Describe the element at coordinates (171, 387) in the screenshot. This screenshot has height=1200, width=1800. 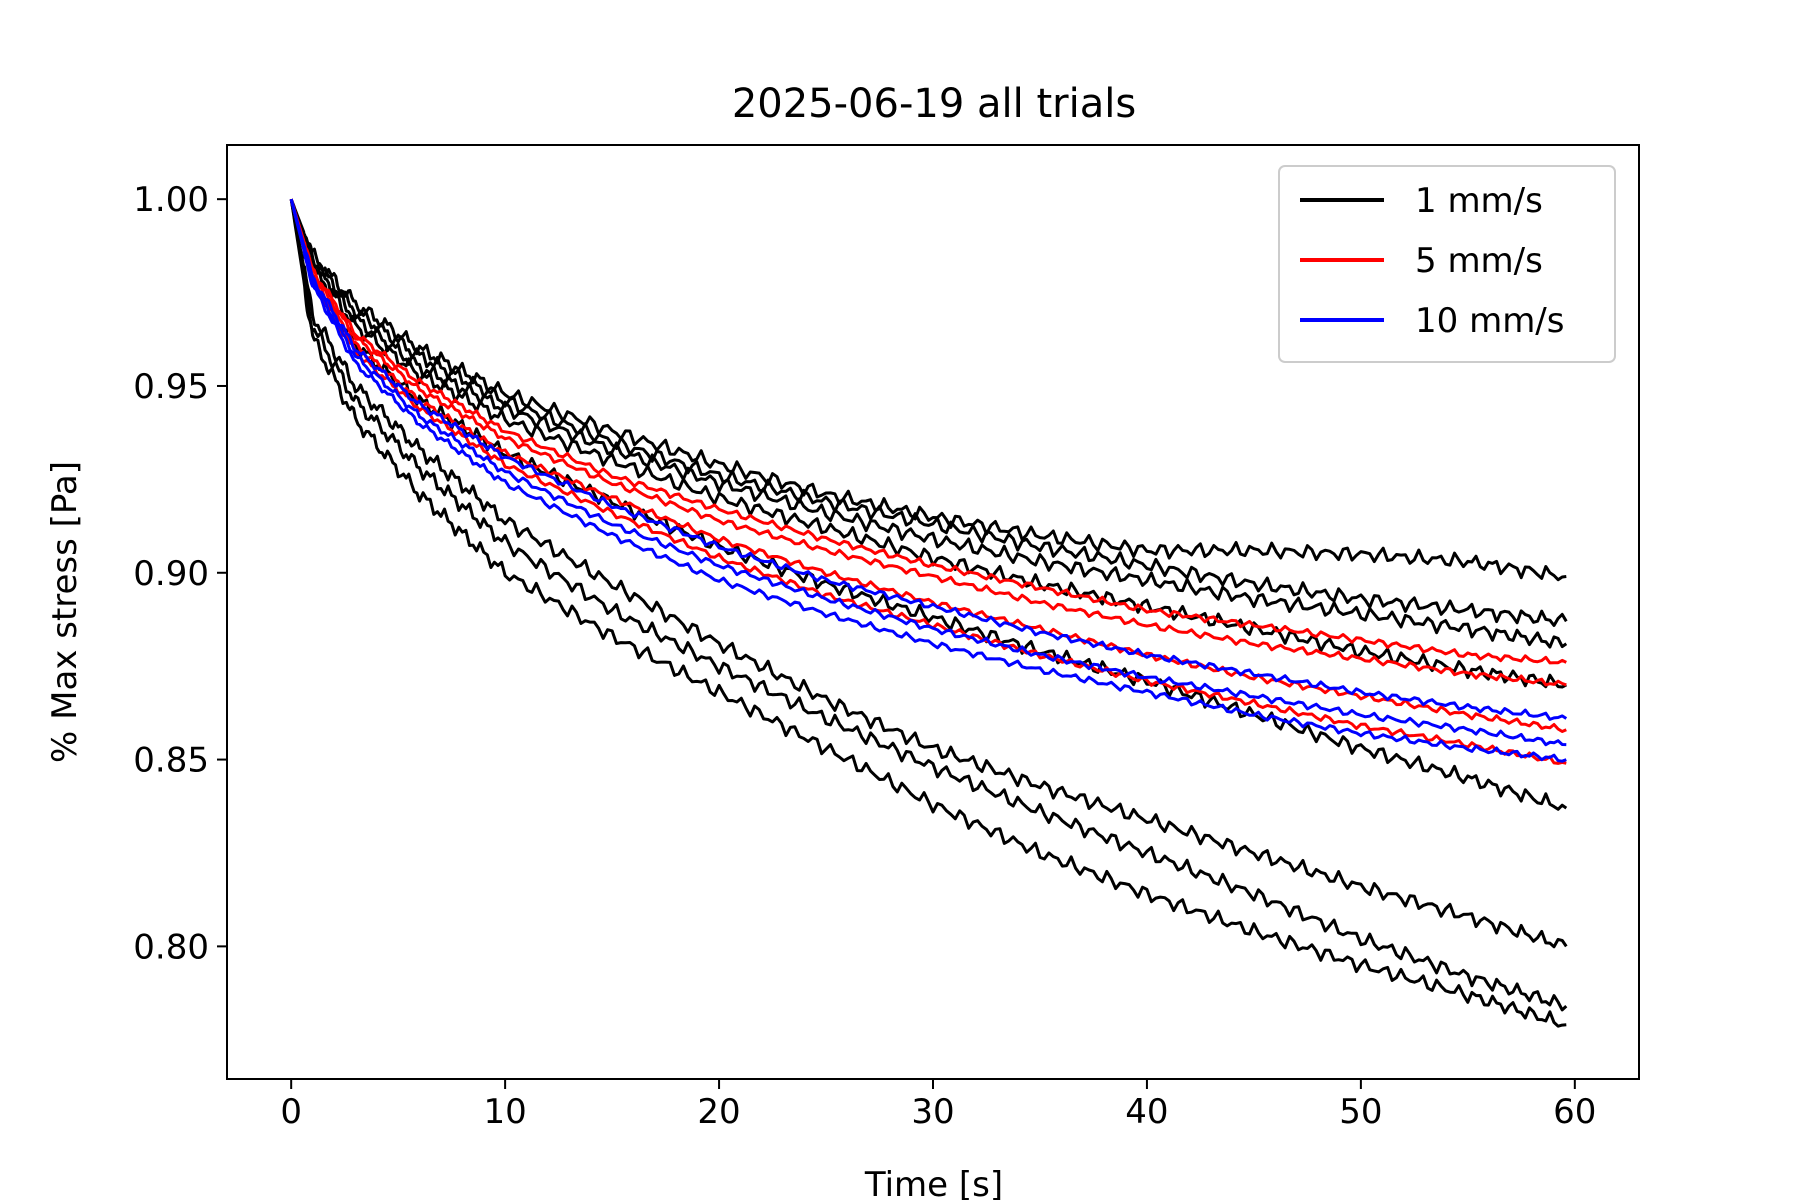
I see `y-tick-label: 0.95` at that location.